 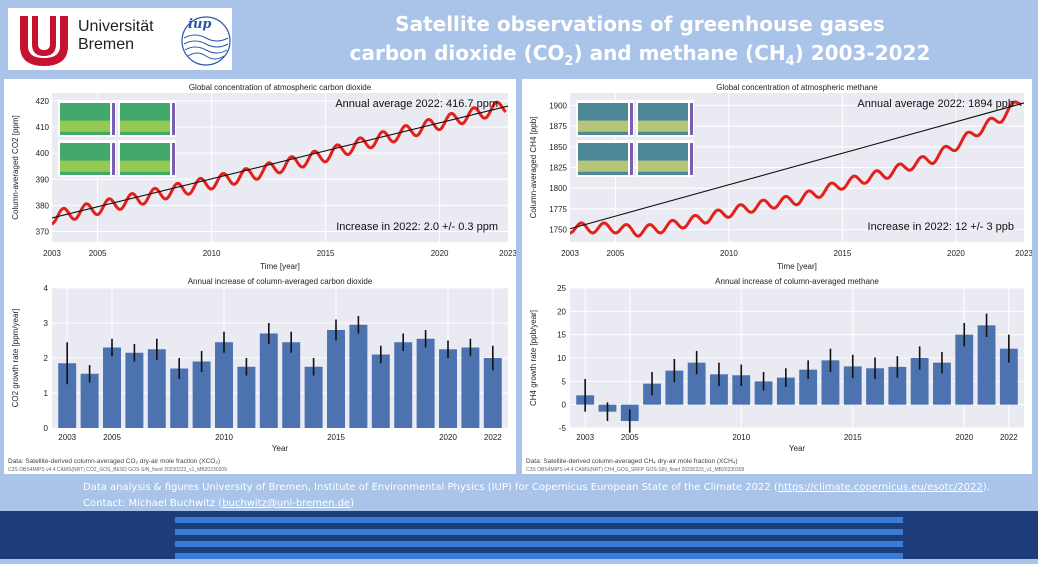 What do you see at coordinates (43, 127) in the screenshot?
I see `y-tick-label: 410` at bounding box center [43, 127].